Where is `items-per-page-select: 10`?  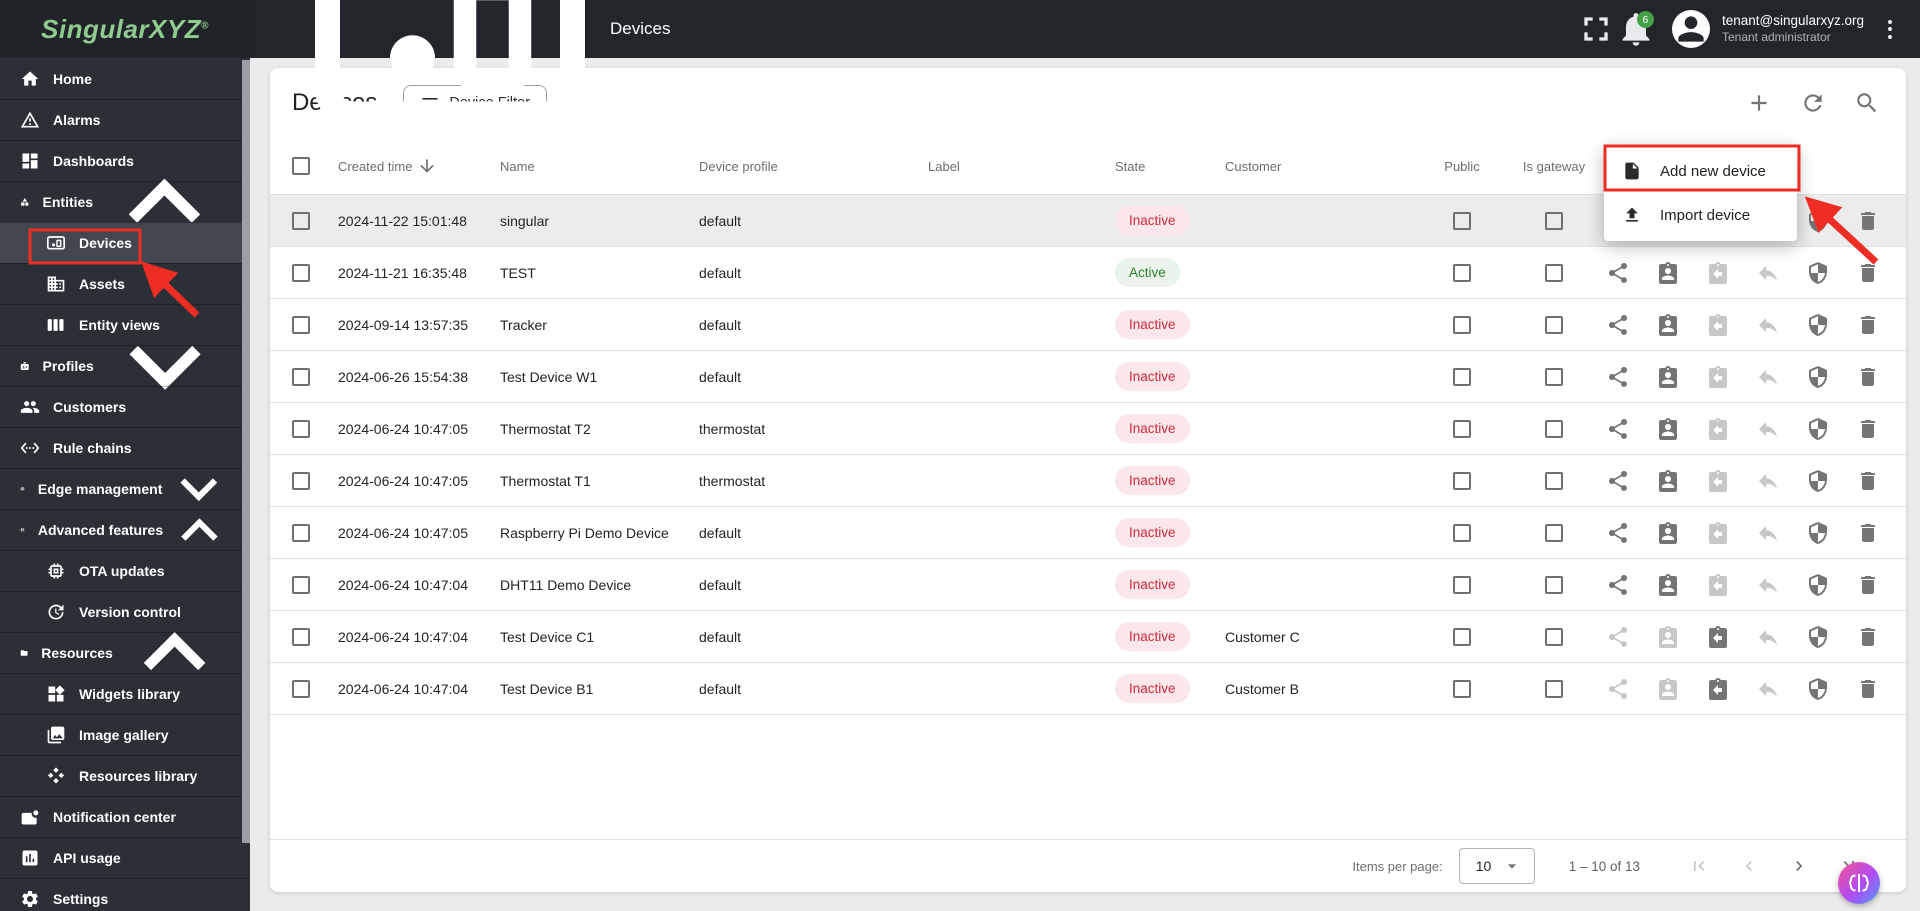 items-per-page-select: 10 is located at coordinates (1496, 866).